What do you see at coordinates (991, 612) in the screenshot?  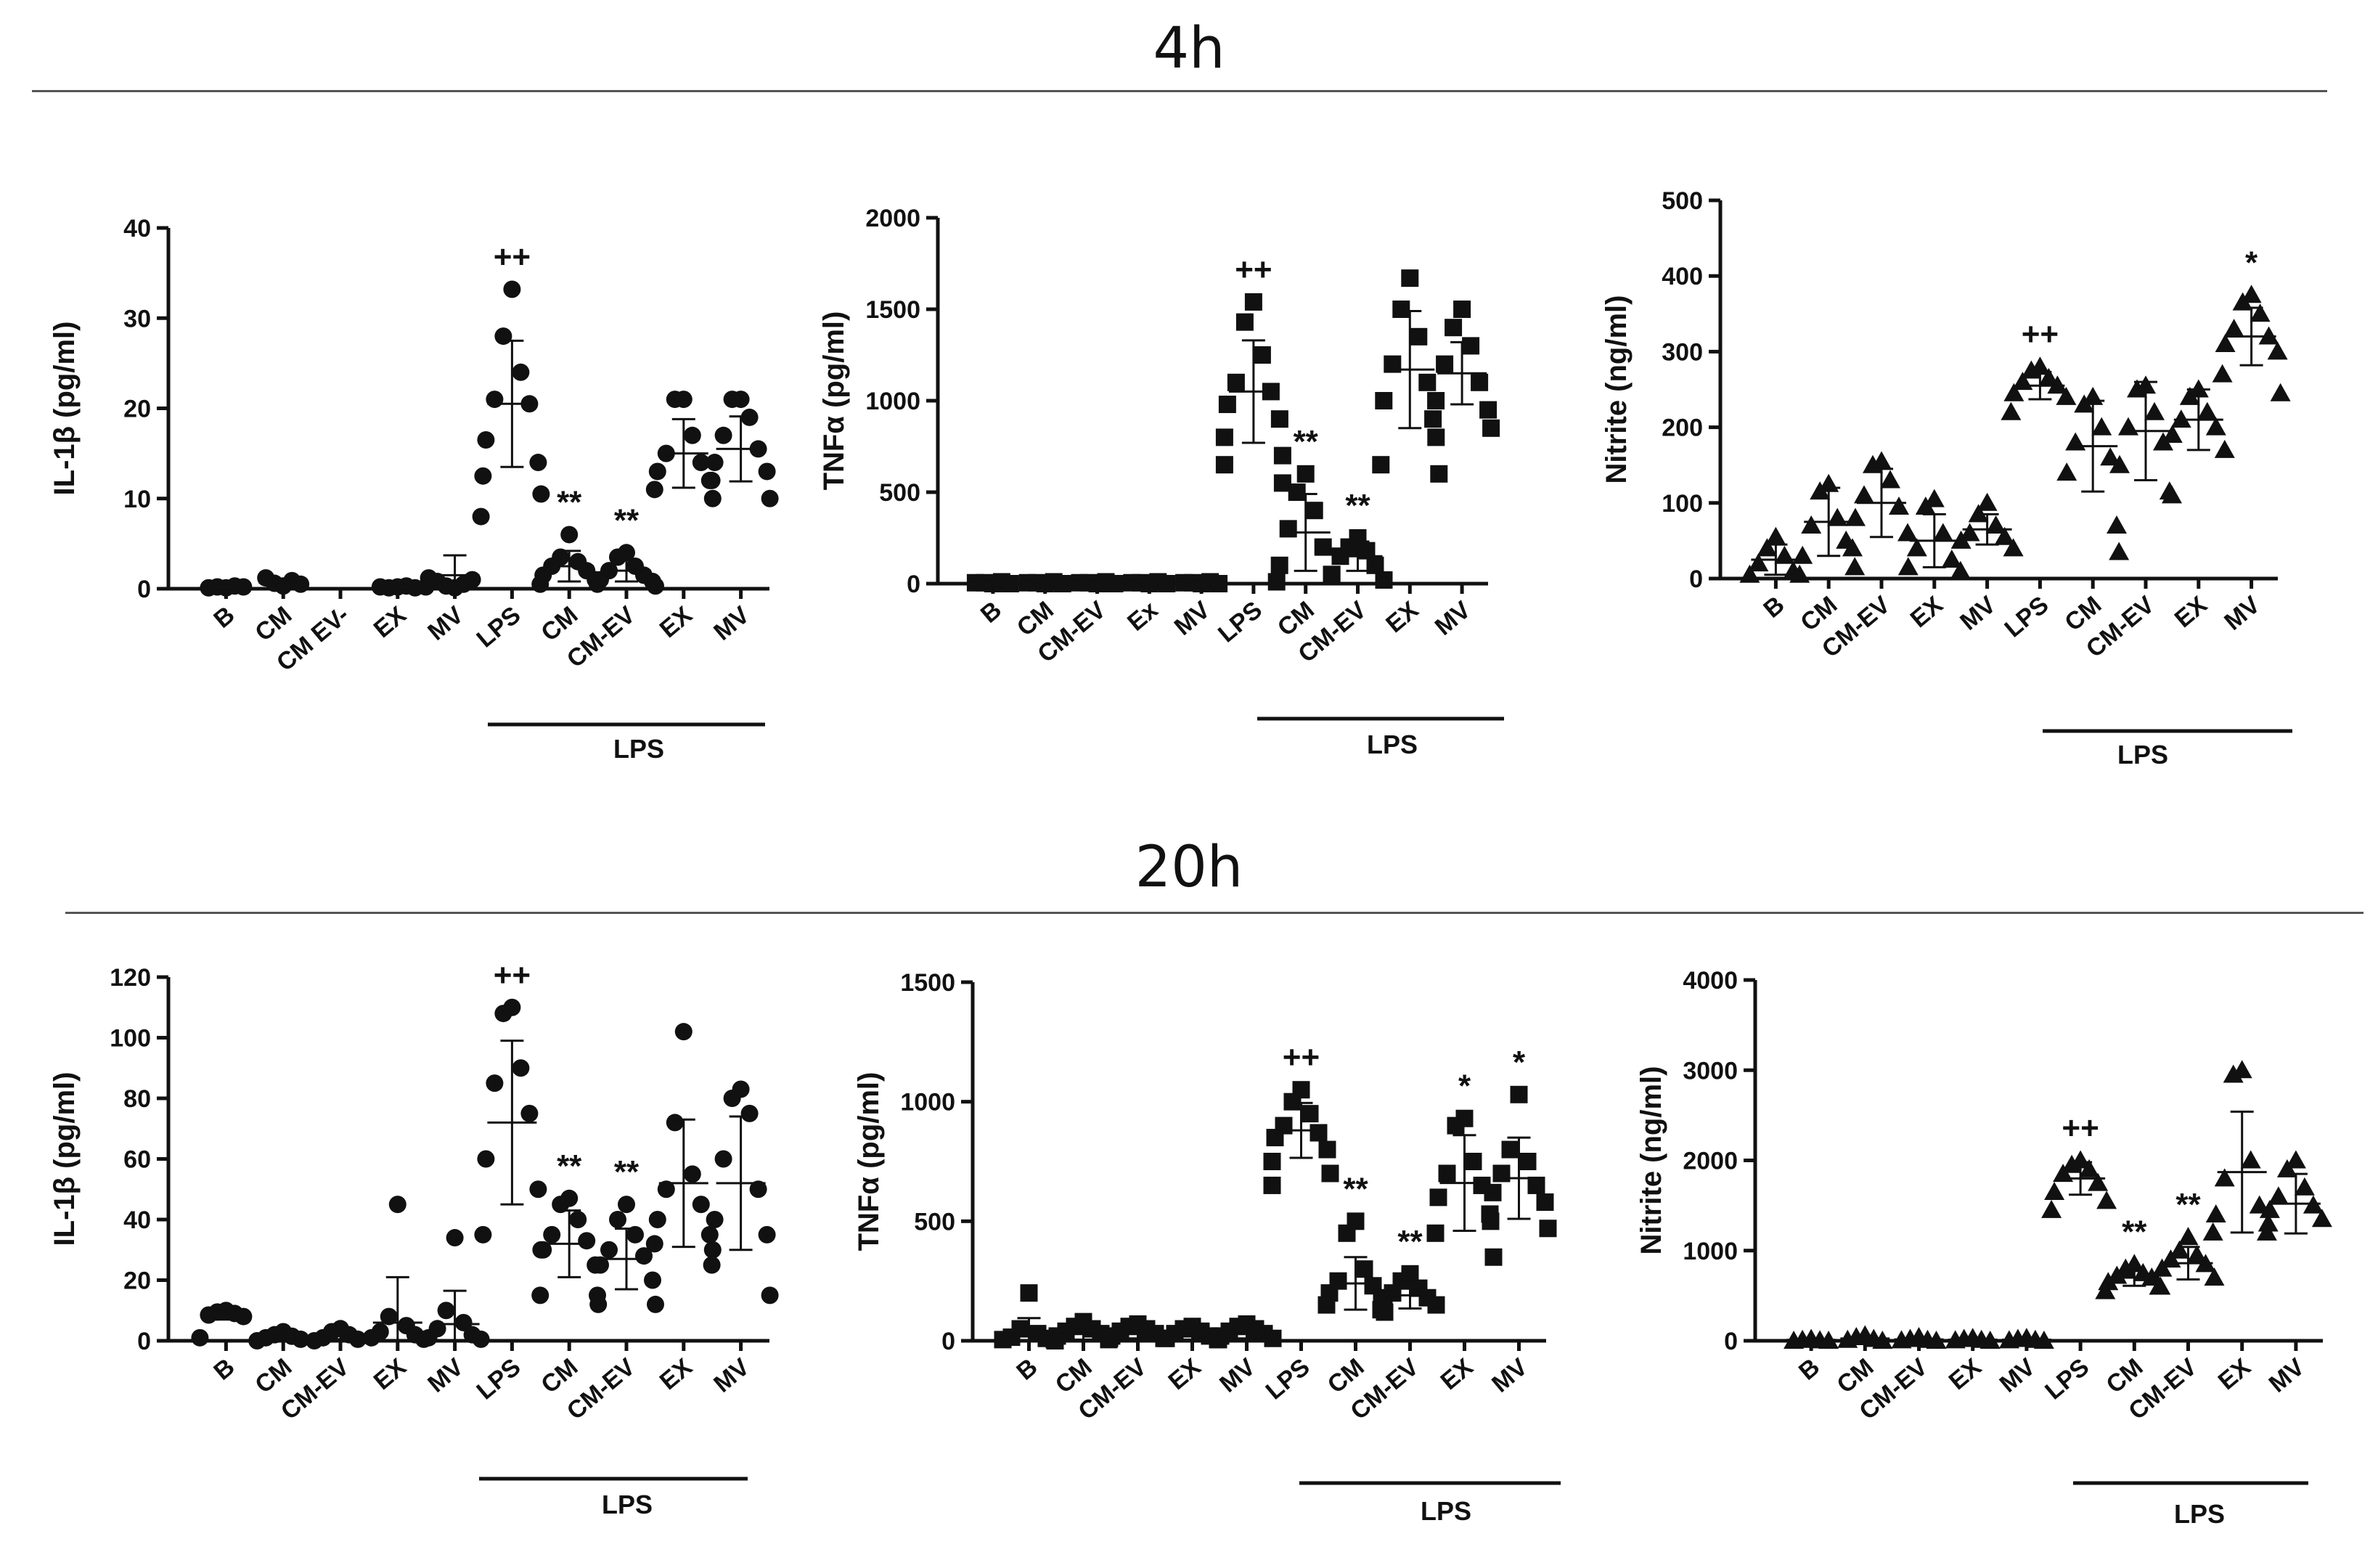 I see `x-category-label: B` at bounding box center [991, 612].